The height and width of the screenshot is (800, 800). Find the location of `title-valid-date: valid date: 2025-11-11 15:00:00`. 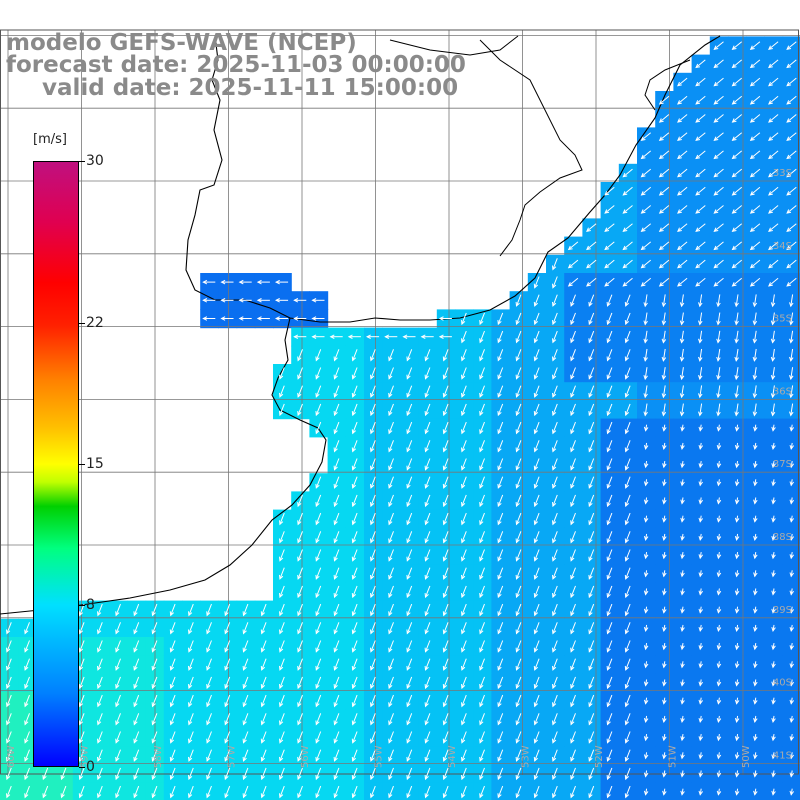

title-valid-date: valid date: 2025-11-11 15:00:00 is located at coordinates (250, 88).